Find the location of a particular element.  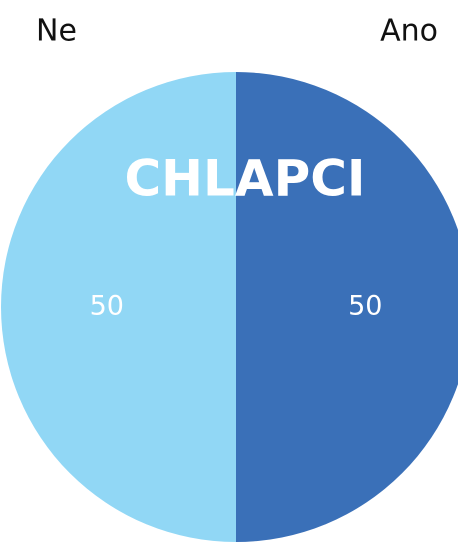

chart-title: CHLAPCI is located at coordinates (244, 179).